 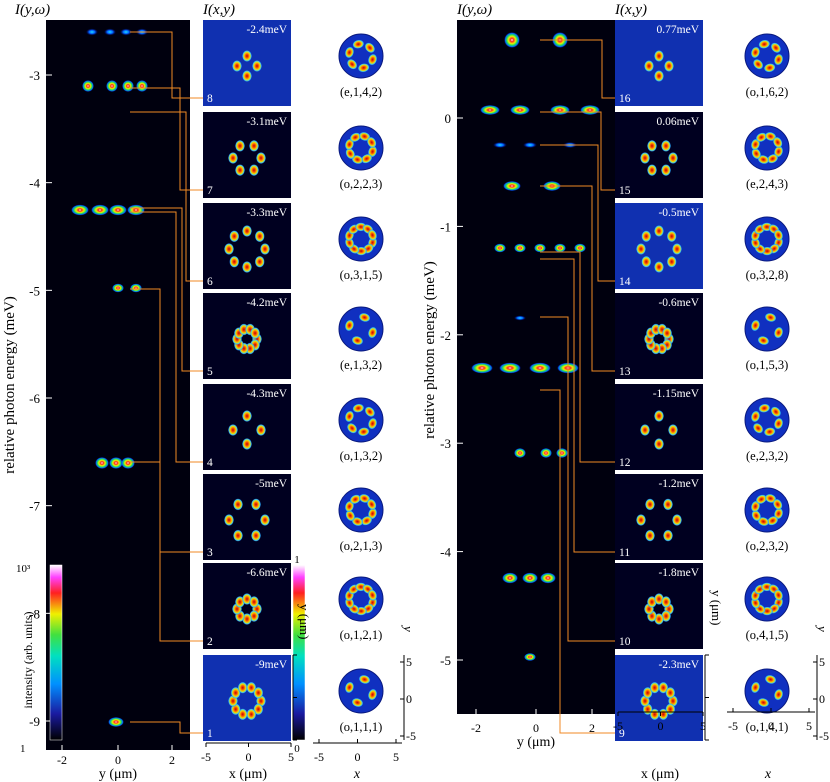 I want to click on right-x-tick-label: 2, so click(x=592, y=728).